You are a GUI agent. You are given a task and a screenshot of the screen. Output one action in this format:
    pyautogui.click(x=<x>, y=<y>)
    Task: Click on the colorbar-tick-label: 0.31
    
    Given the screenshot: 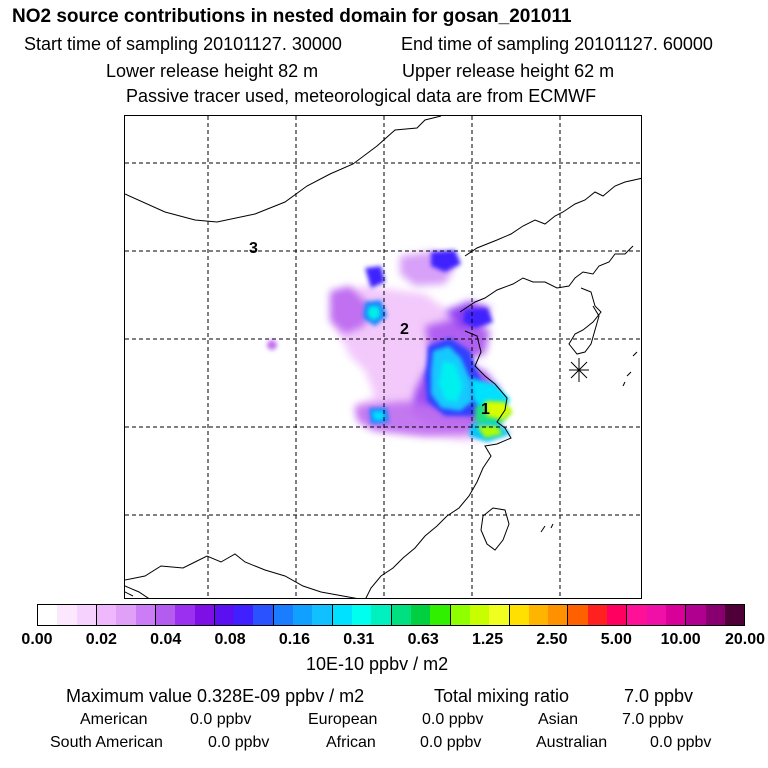 What is the action you would take?
    pyautogui.click(x=359, y=639)
    